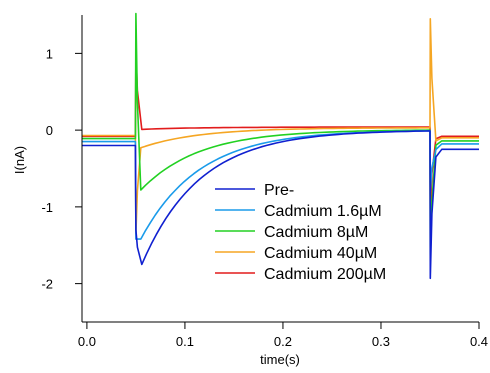  Describe the element at coordinates (479, 341) in the screenshot. I see `x-tick-label: 0.4` at that location.